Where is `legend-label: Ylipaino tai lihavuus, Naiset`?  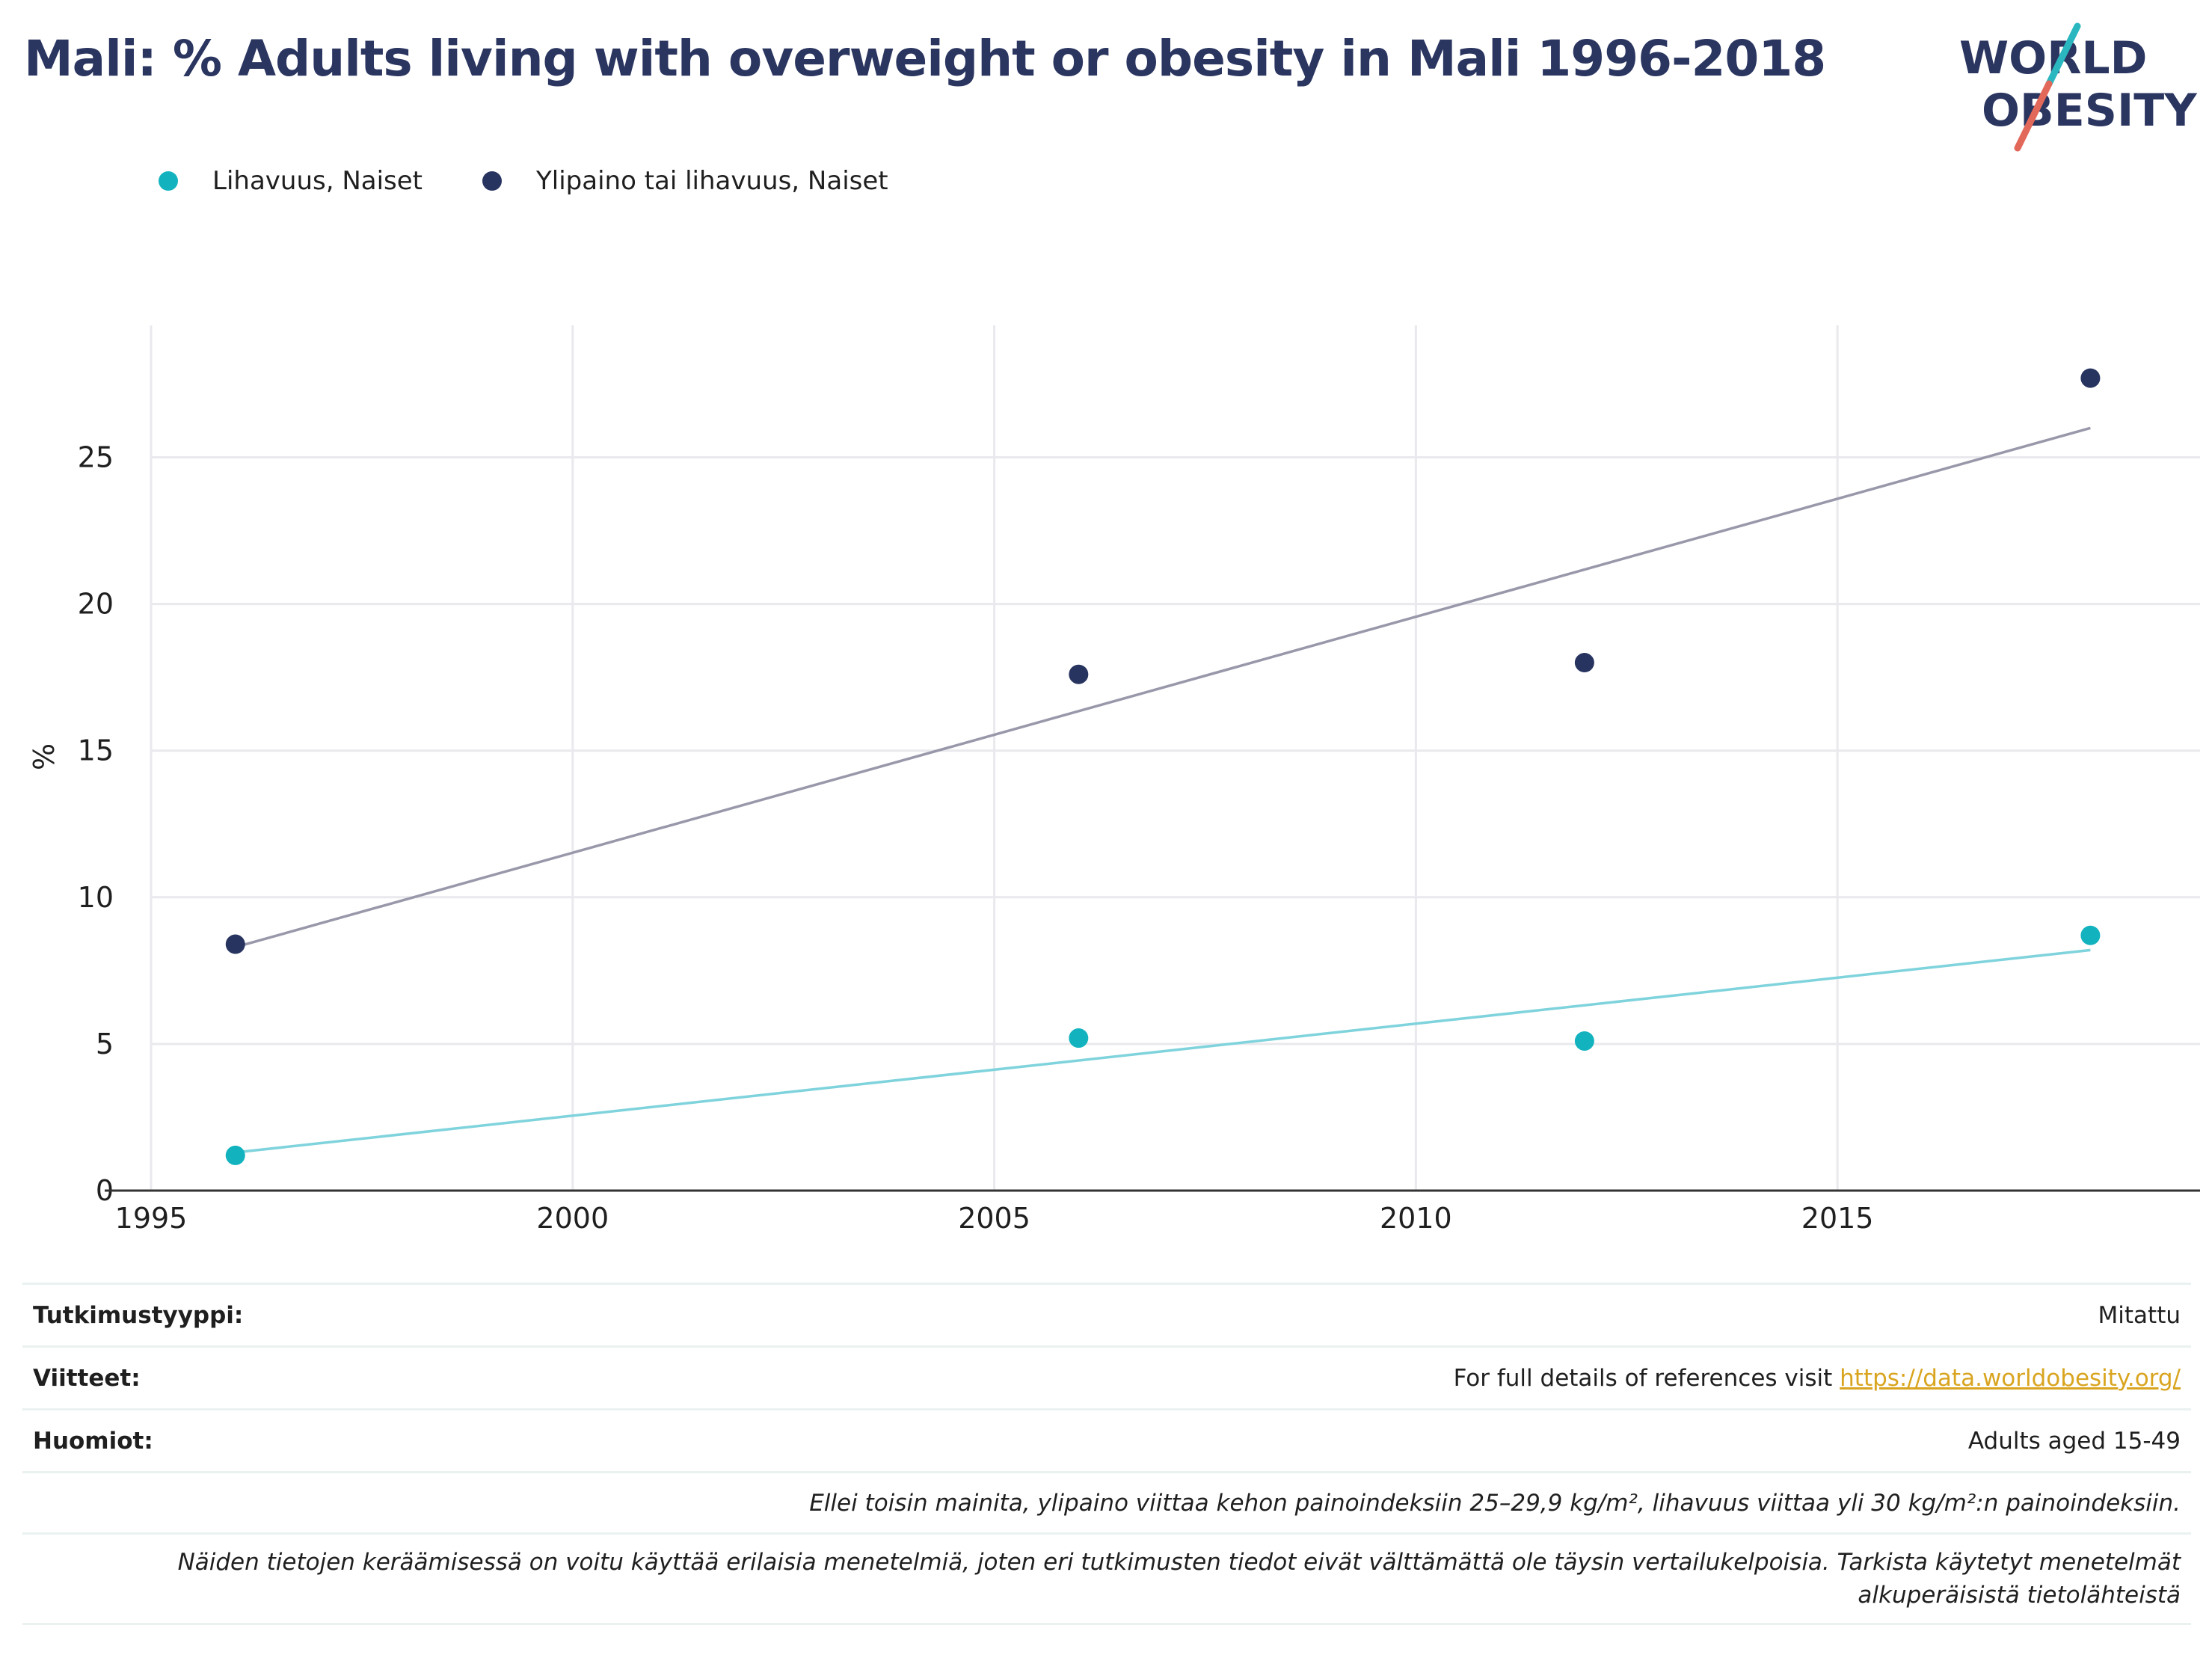 legend-label: Ylipaino tai lihavuus, Naiset is located at coordinates (712, 181).